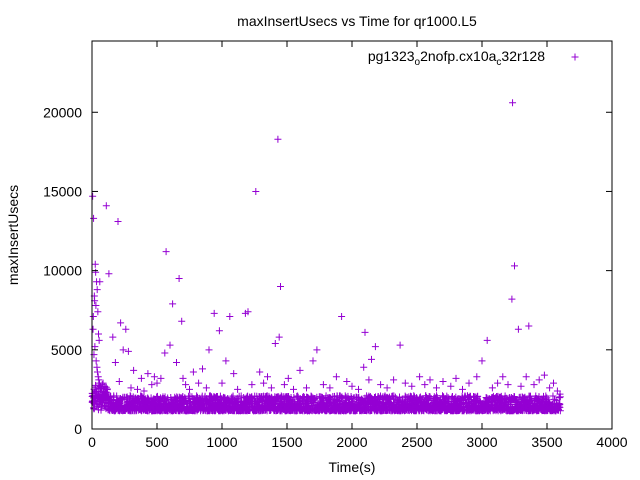  I want to click on legend-label: pg1323o2nofp.cx10ac32r128, so click(456, 58).